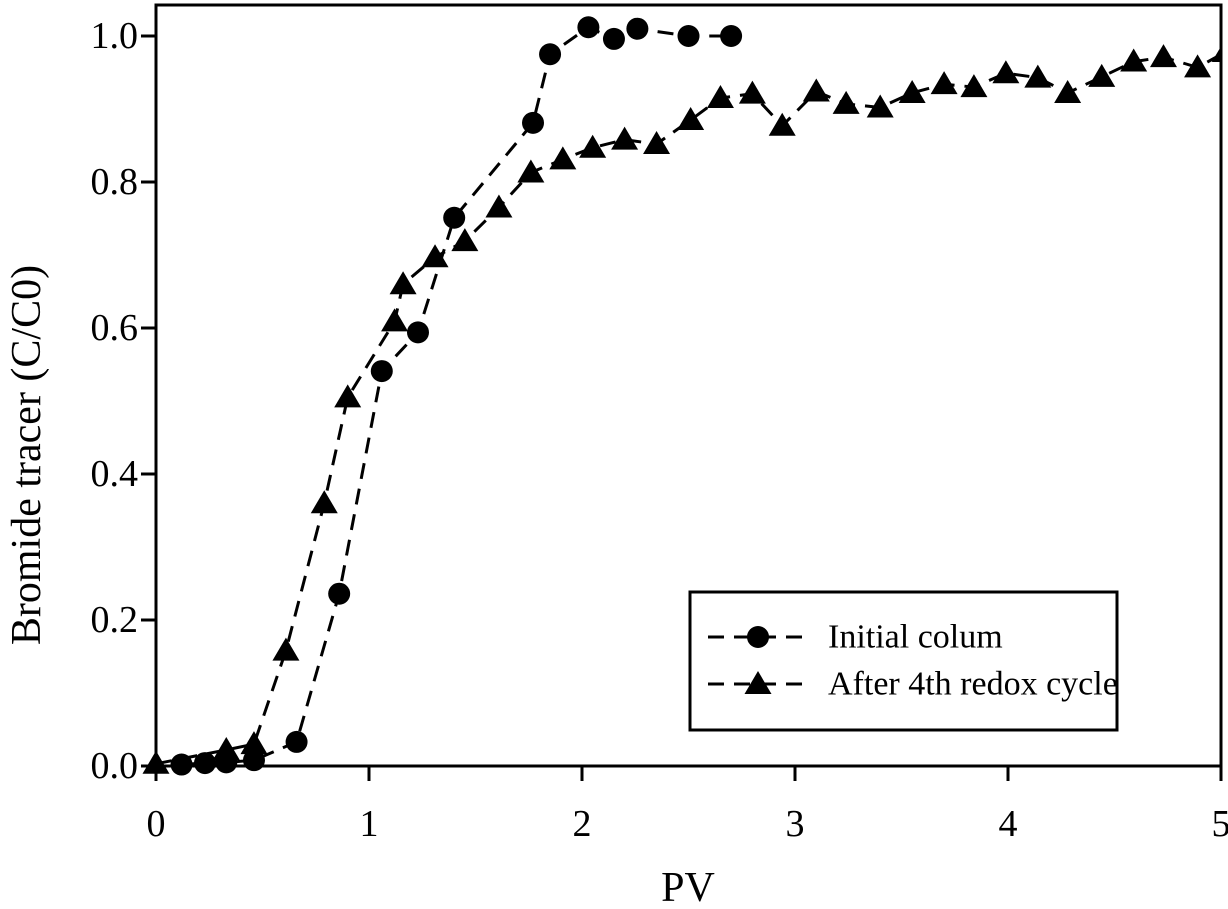  What do you see at coordinates (795, 824) in the screenshot?
I see `x-tick-label: 3` at bounding box center [795, 824].